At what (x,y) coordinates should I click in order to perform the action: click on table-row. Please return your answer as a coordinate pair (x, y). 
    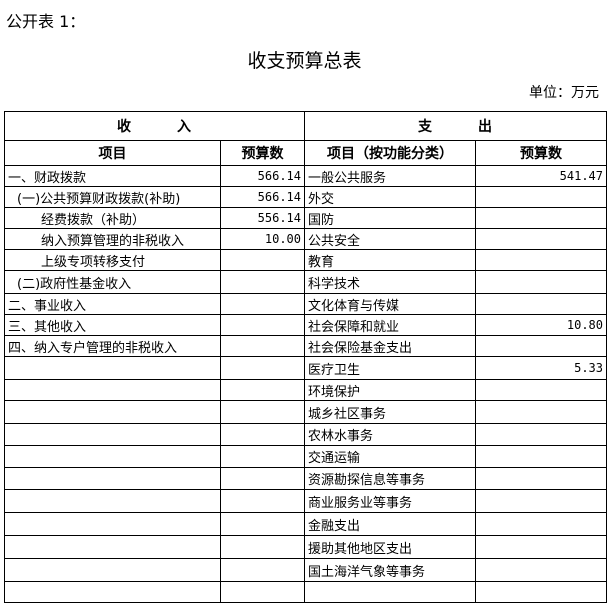
    Looking at the image, I should click on (305, 592).